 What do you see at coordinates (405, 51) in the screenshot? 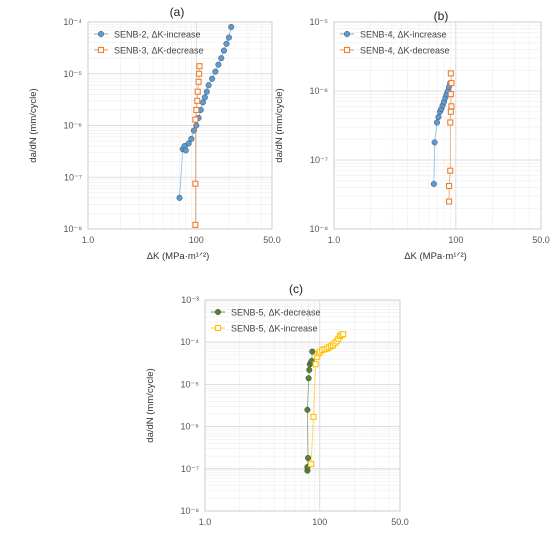
I see `legend-label: SENB-4, ΔK-decrease` at bounding box center [405, 51].